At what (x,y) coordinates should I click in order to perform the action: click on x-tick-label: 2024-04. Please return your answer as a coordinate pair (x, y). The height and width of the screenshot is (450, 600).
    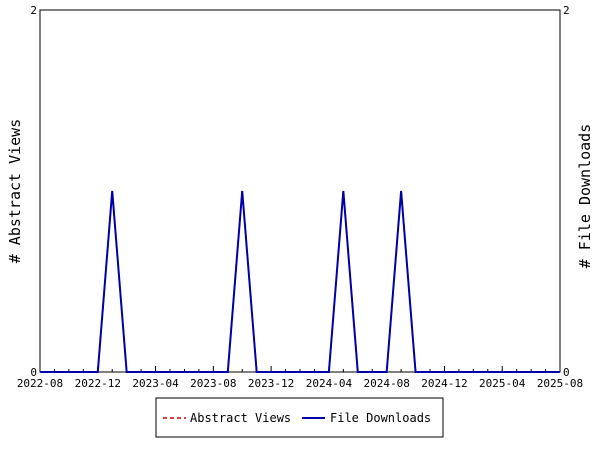
    Looking at the image, I should click on (329, 383).